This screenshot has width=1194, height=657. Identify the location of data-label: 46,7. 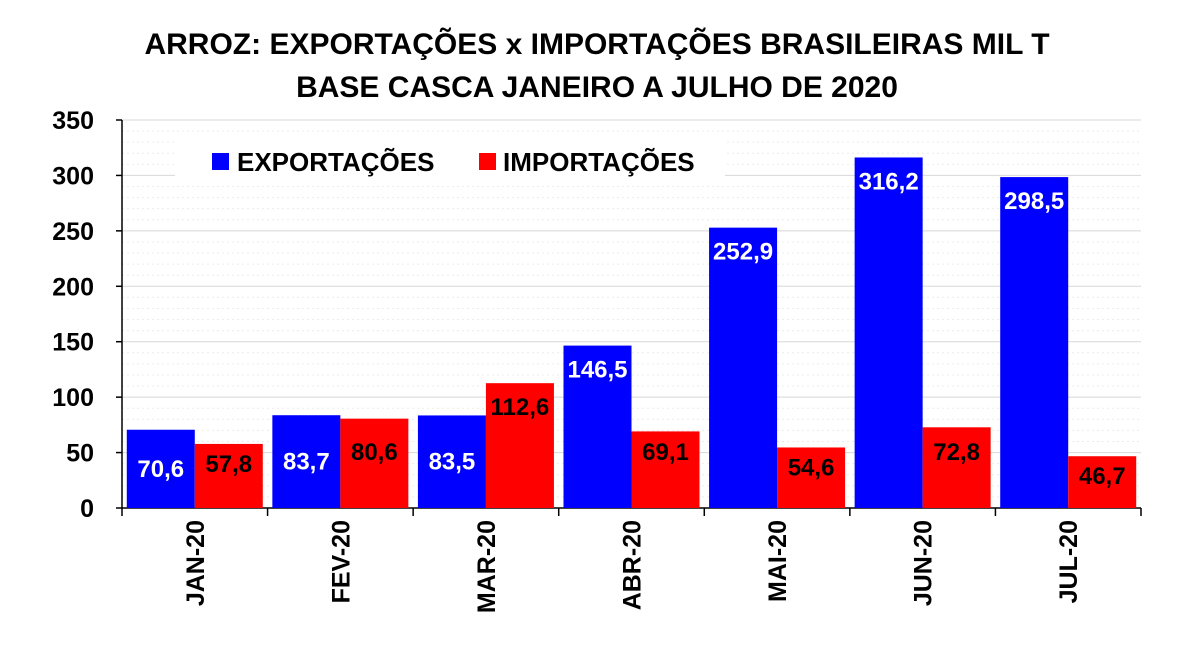
(1102, 476).